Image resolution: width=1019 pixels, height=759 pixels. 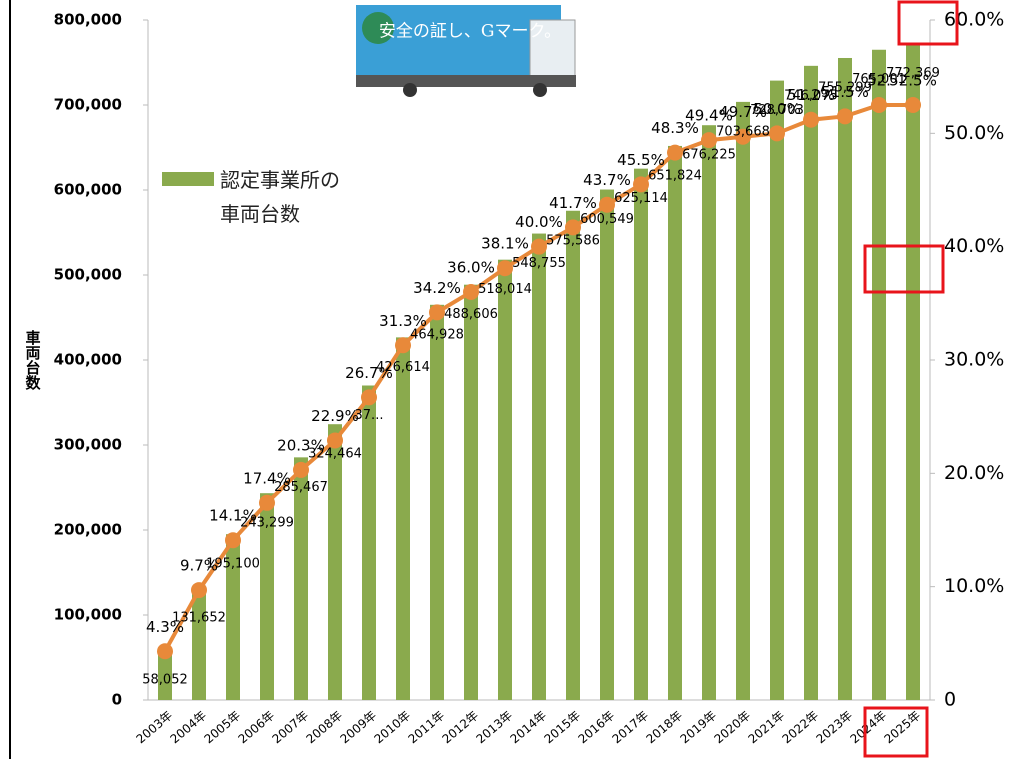 I want to click on line-value-label: 48.3%, so click(x=675, y=128).